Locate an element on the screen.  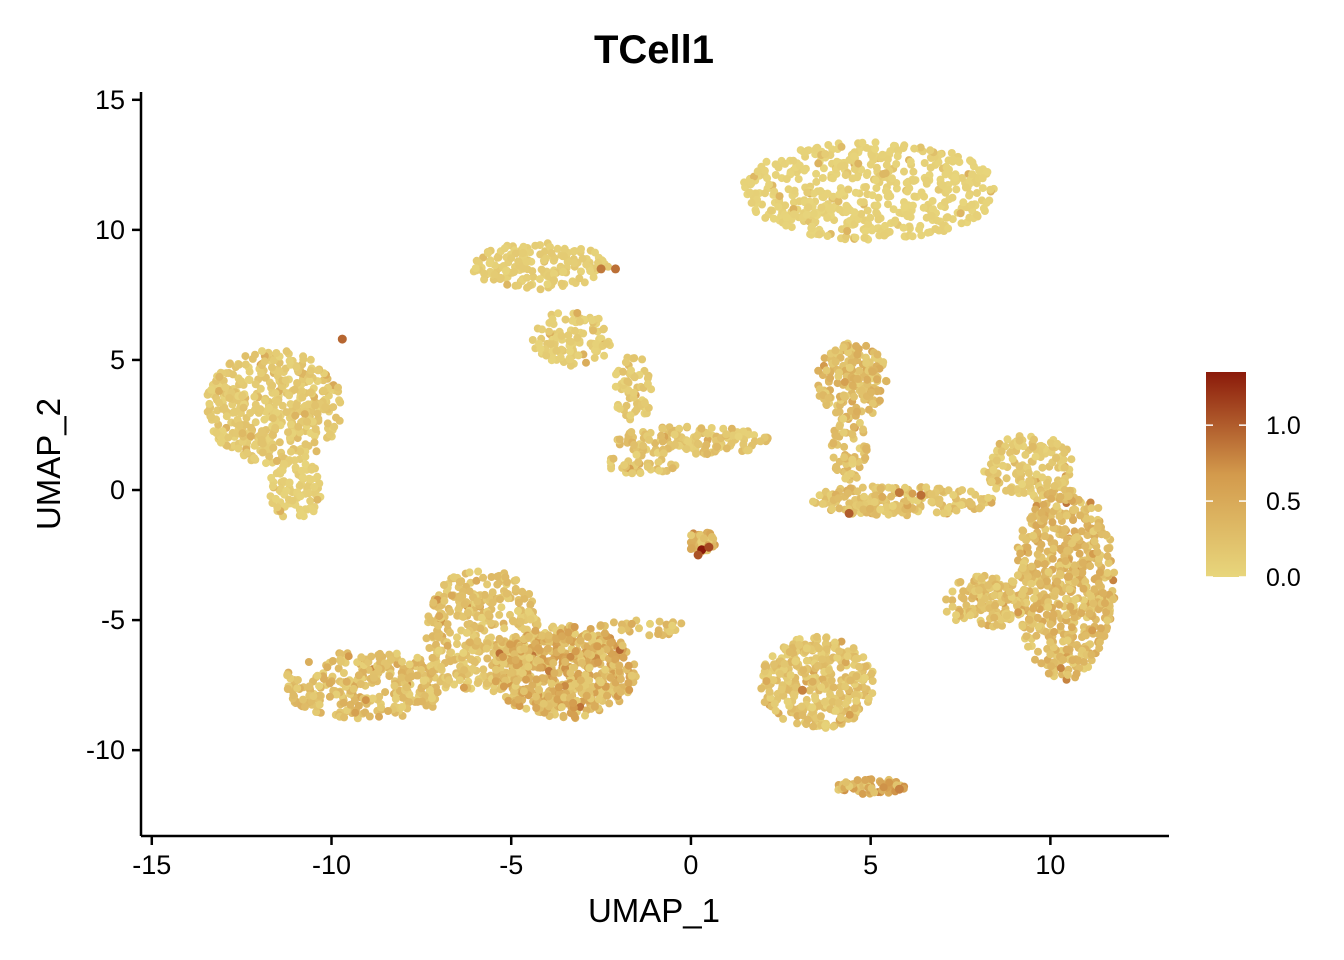
y-tick-label: 0 is located at coordinates (117, 490).